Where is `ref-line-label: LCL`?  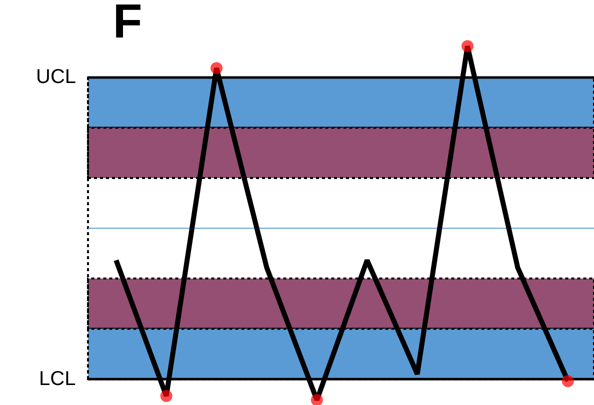 ref-line-label: LCL is located at coordinates (57, 379).